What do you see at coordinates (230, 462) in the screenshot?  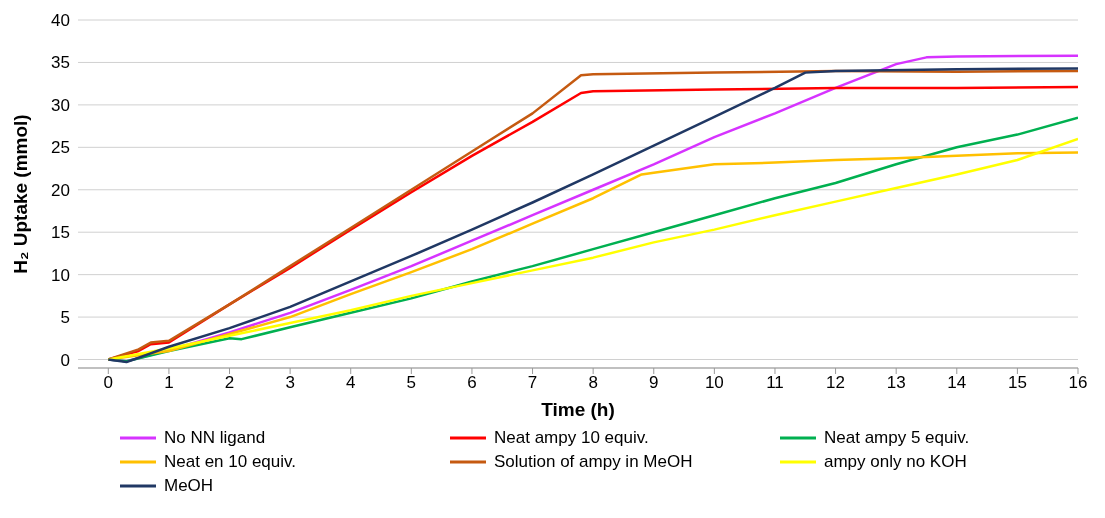 I see `legend-label: Neat en 10 equiv.` at bounding box center [230, 462].